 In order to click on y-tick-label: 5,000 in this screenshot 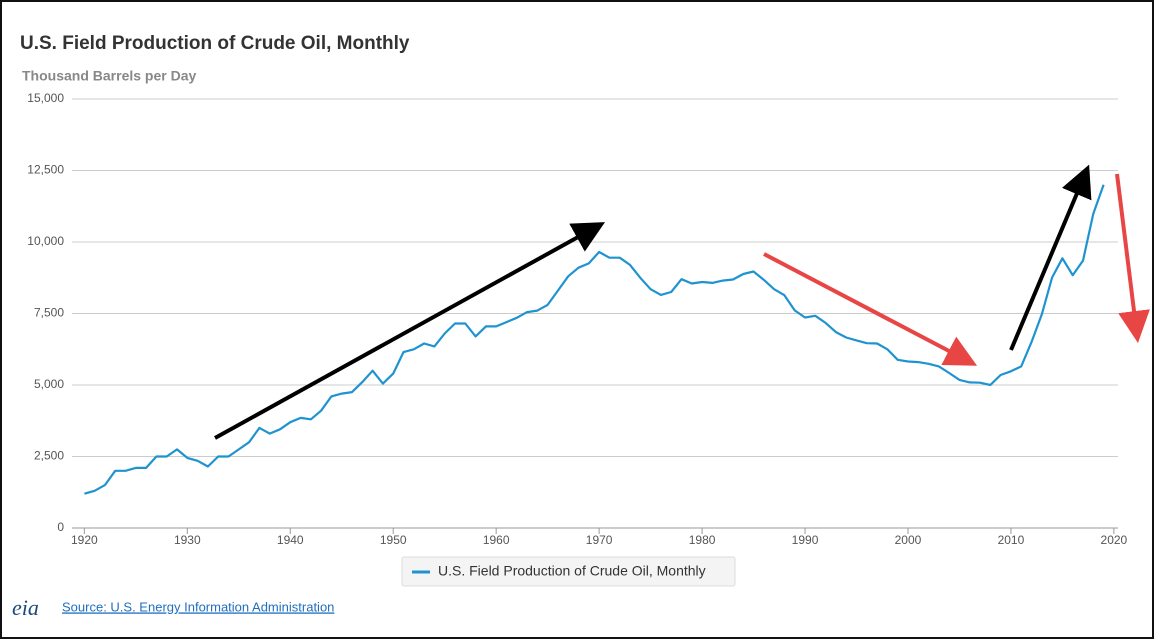, I will do `click(49, 384)`.